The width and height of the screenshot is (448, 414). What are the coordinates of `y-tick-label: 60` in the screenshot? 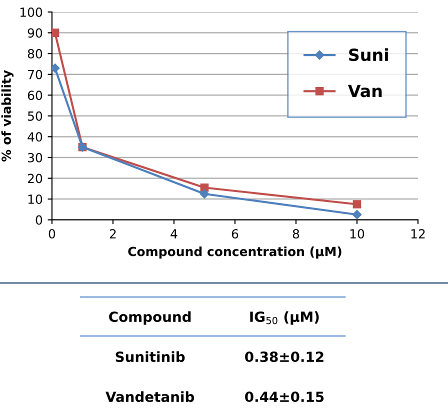 It's located at (35, 95).